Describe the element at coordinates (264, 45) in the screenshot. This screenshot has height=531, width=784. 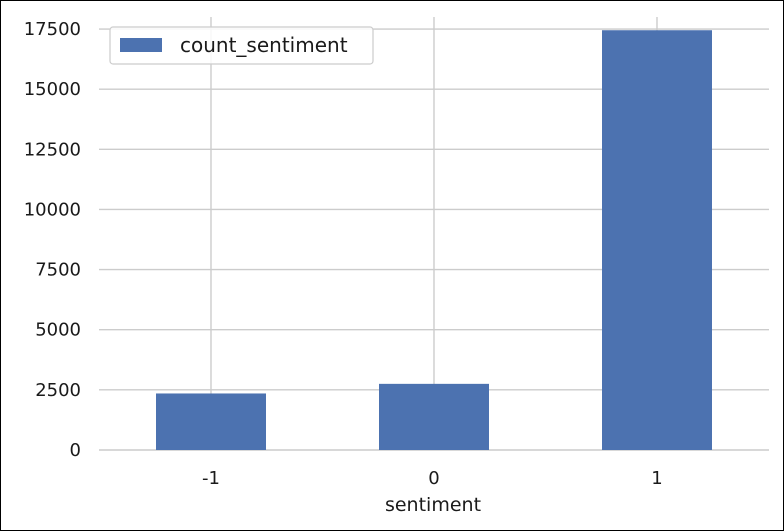
I see `legend-label-count-sentiment: count_sentiment` at that location.